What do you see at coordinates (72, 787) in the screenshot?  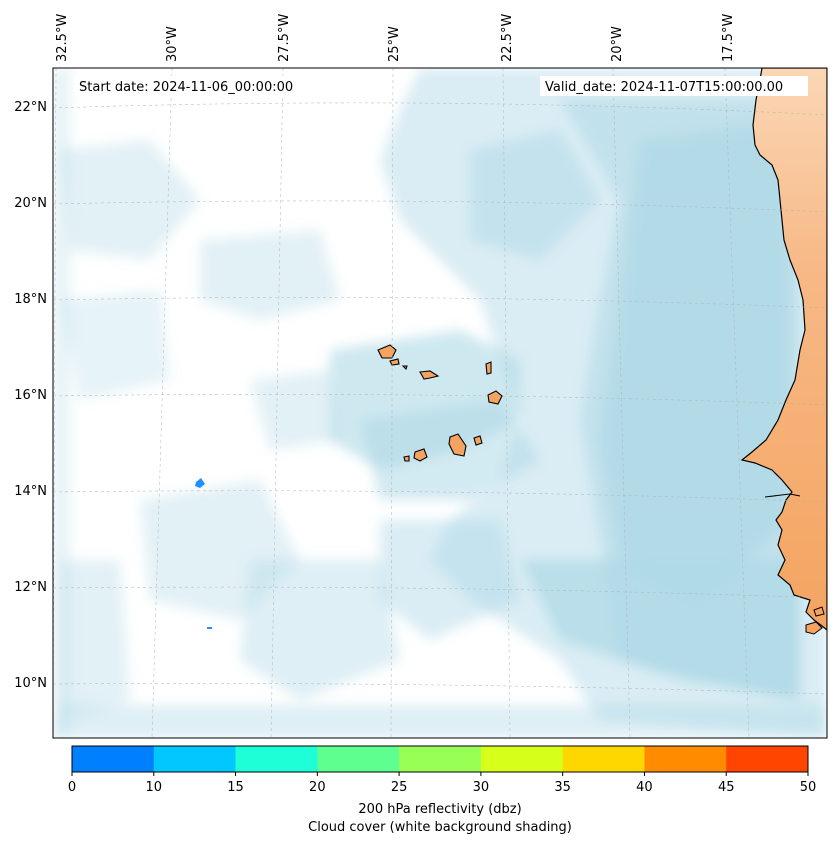 I see `colorbar-tick-label: 0` at bounding box center [72, 787].